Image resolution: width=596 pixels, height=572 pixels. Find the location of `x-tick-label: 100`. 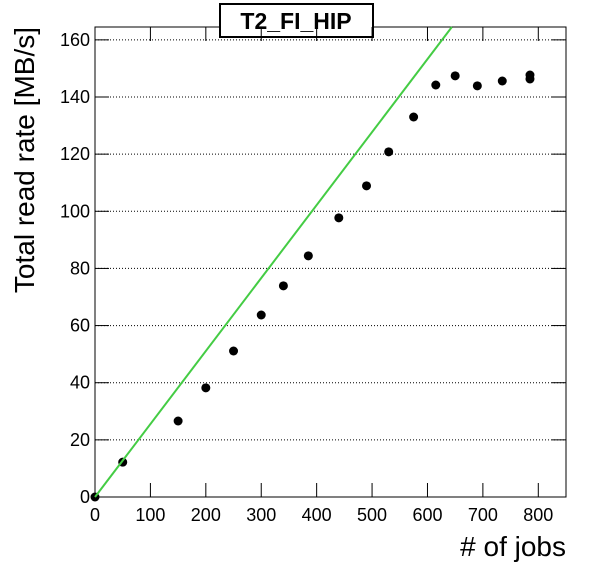

x-tick-label: 100 is located at coordinates (150, 515).